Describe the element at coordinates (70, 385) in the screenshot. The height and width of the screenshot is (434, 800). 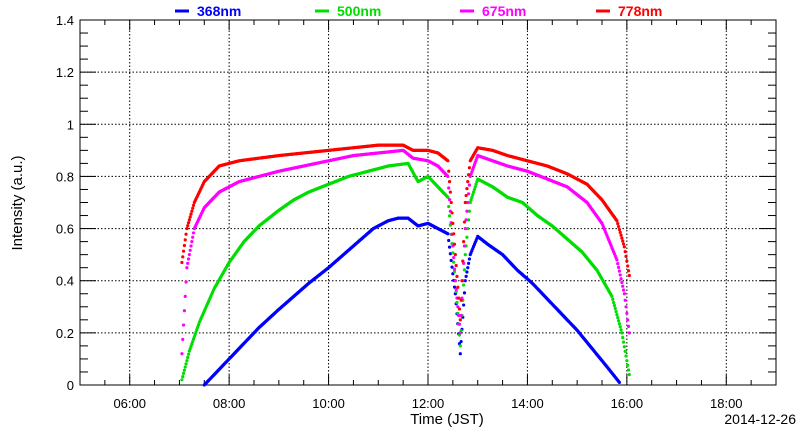
I see `y-tick-label: 0` at that location.